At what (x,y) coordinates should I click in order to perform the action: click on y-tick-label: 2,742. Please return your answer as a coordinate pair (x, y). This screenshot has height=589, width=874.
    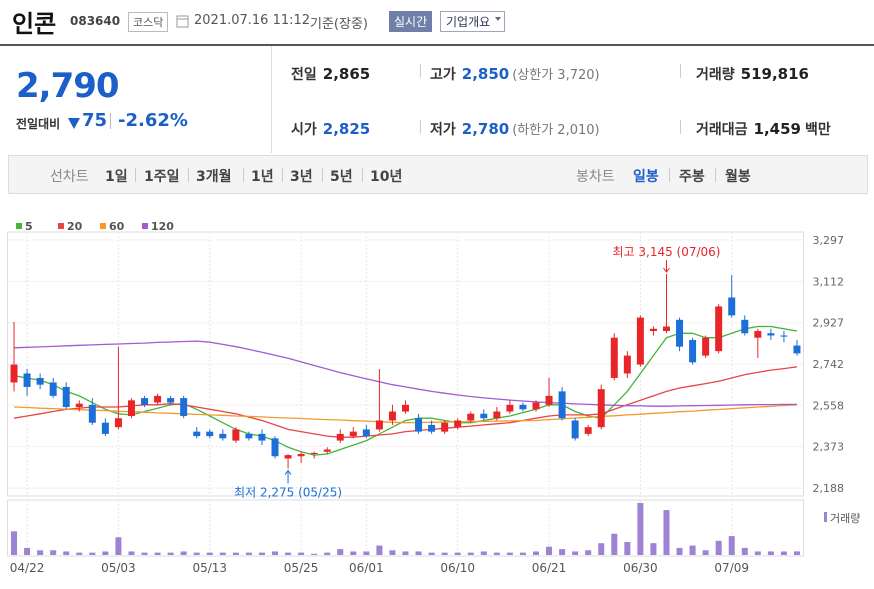
    Looking at the image, I should click on (829, 364).